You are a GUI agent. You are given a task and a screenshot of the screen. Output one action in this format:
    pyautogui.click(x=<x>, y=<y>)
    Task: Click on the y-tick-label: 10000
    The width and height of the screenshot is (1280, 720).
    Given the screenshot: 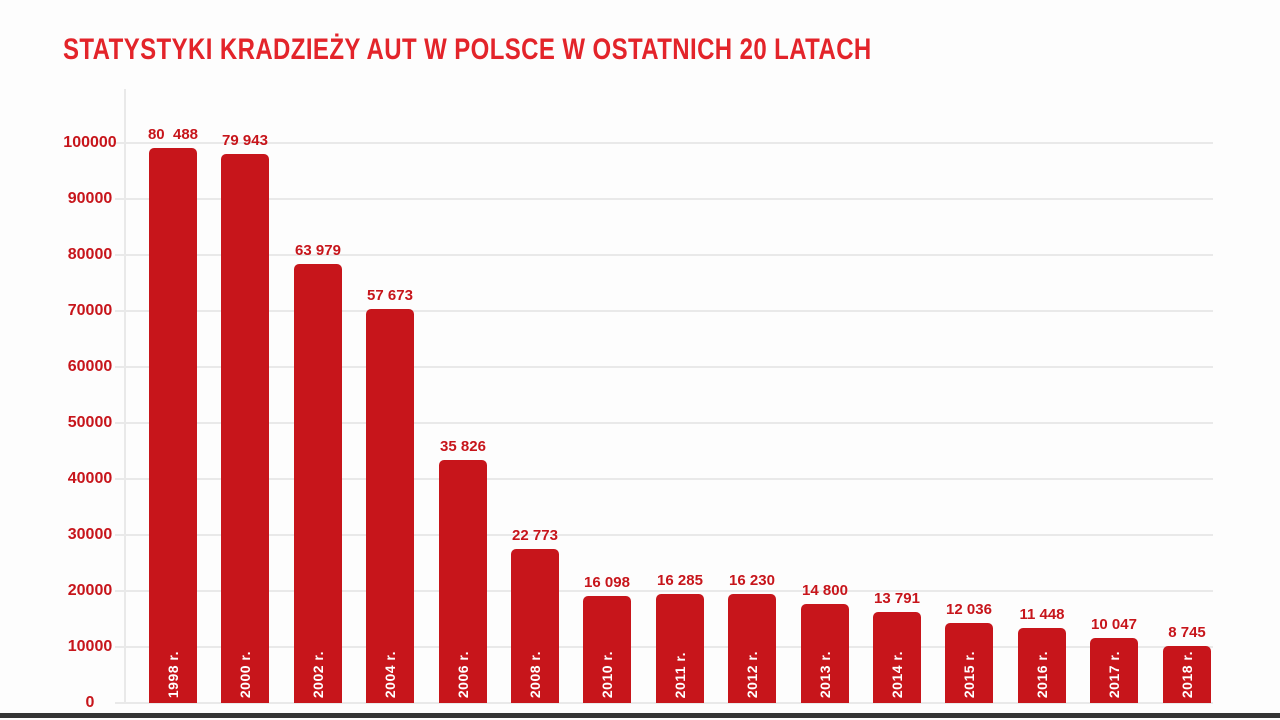 What is the action you would take?
    pyautogui.click(x=90, y=646)
    